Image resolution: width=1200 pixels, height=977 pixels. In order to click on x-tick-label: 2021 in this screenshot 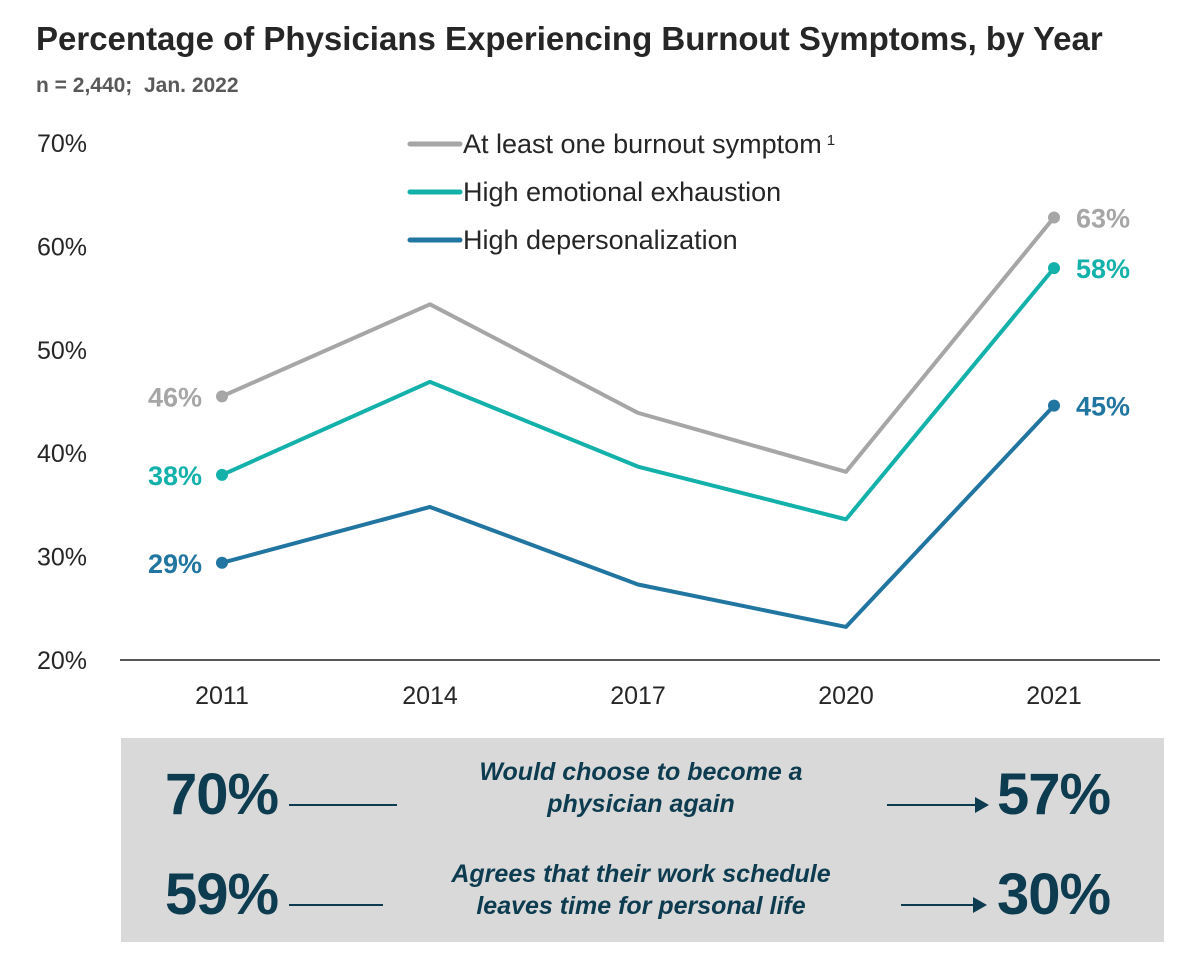, I will do `click(1054, 696)`.